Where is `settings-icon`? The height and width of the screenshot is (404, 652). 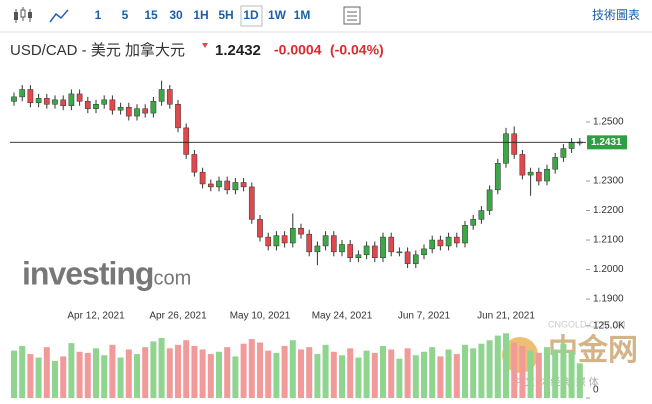 settings-icon is located at coordinates (352, 15).